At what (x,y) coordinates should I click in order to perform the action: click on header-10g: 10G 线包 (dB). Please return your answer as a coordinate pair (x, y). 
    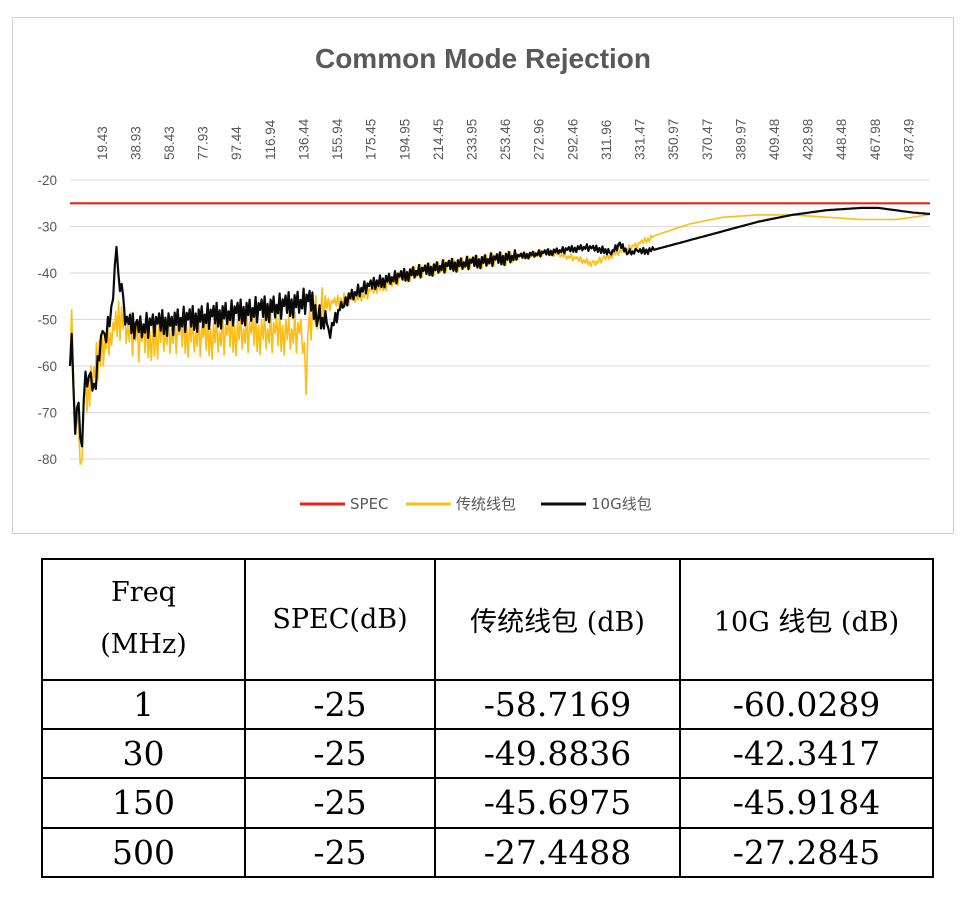
    Looking at the image, I should click on (806, 619).